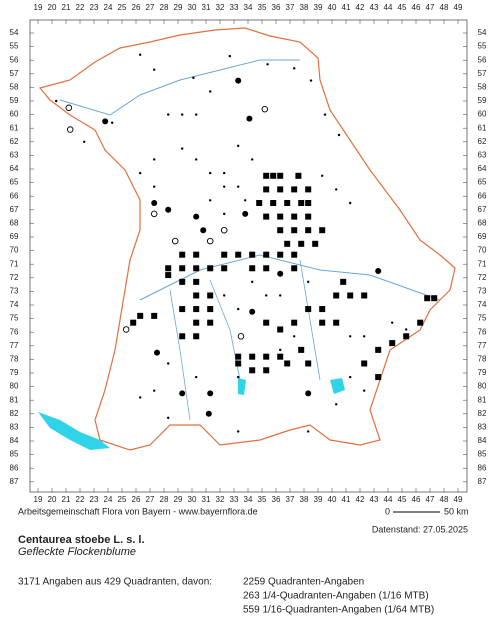 Image resolution: width=500 pixels, height=625 pixels. Describe the element at coordinates (387, 511) in the screenshot. I see `scale-start: 0` at that location.